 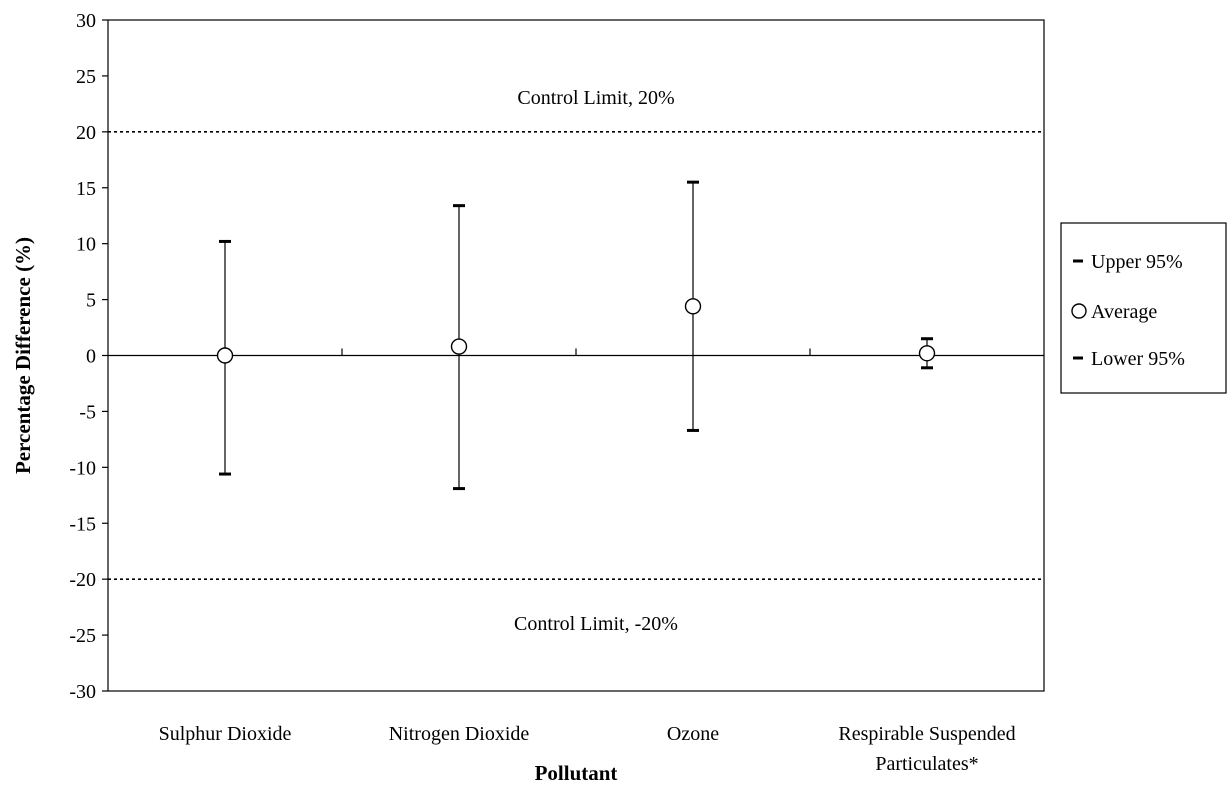 What do you see at coordinates (595, 98) in the screenshot?
I see `control-limit-label: Control Limit, 20%` at bounding box center [595, 98].